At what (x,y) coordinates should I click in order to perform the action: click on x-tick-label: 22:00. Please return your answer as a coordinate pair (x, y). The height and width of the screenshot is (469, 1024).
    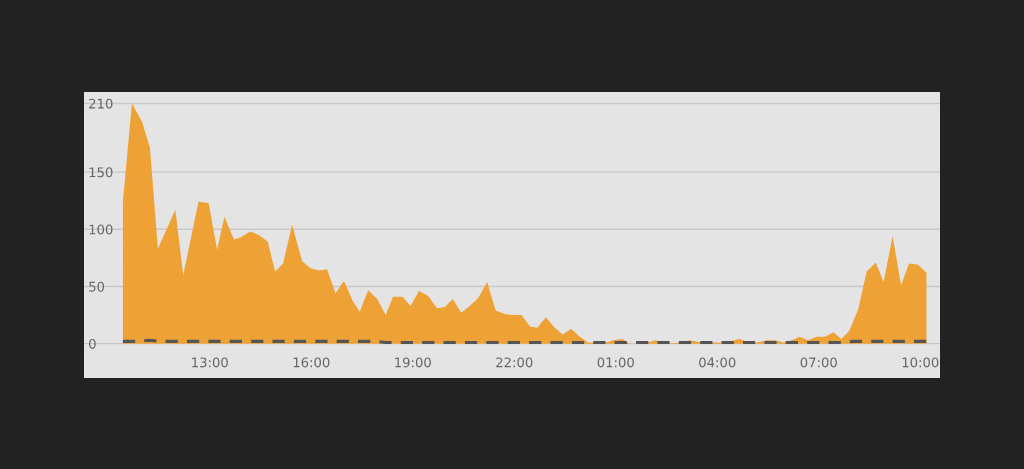
    Looking at the image, I should click on (514, 362).